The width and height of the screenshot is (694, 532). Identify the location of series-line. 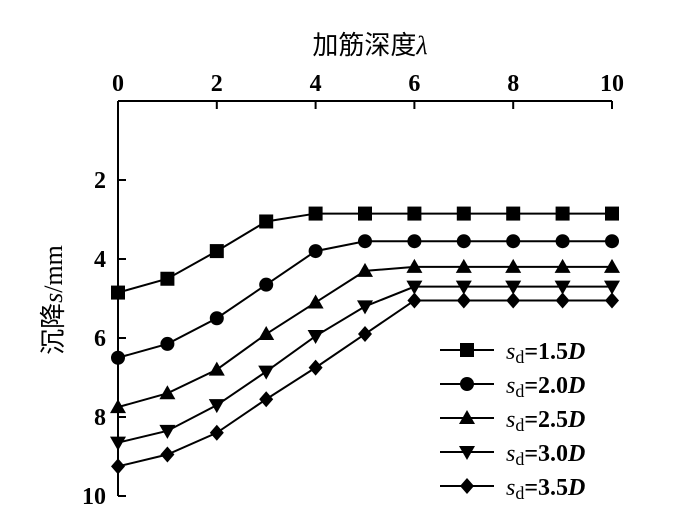
(364, 253).